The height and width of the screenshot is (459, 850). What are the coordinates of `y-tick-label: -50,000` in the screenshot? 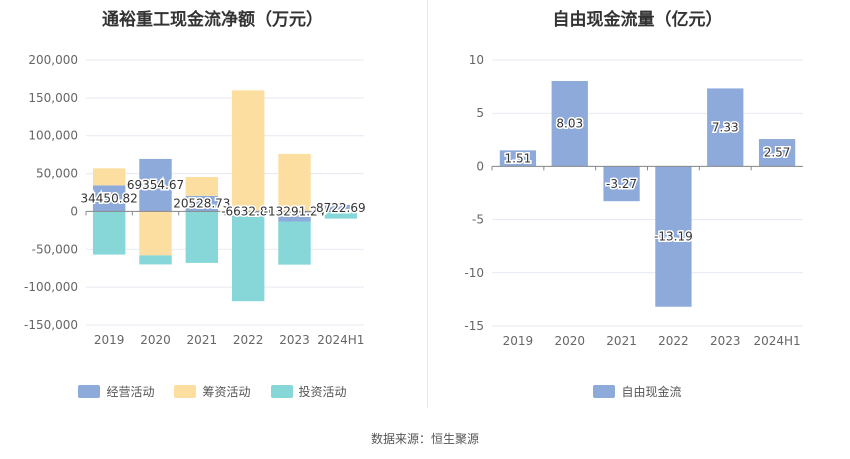 It's located at (55, 249).